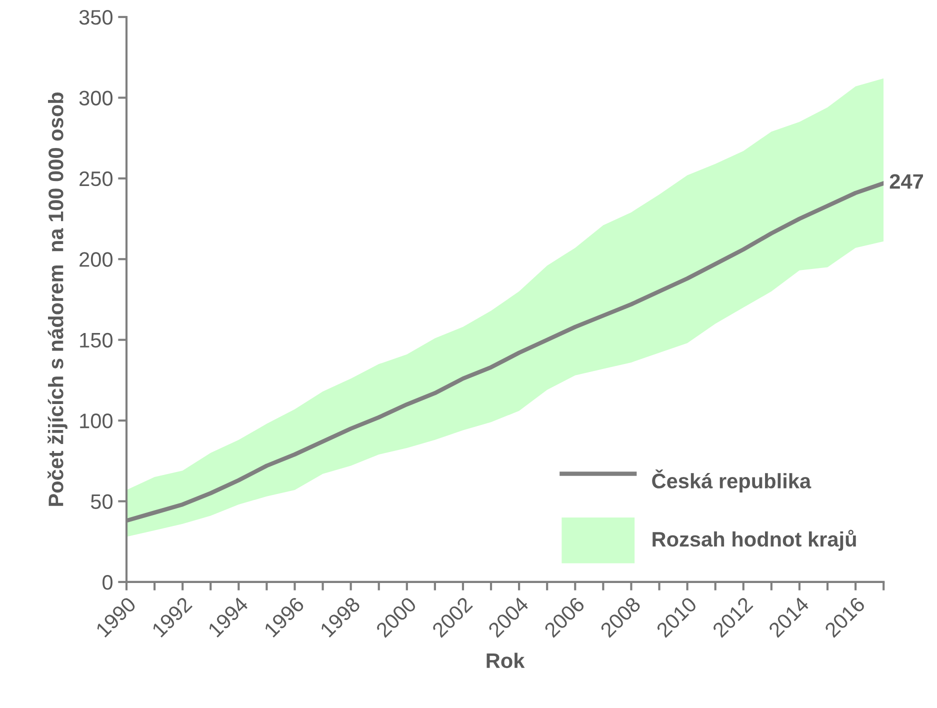 This screenshot has height=708, width=937. Describe the element at coordinates (96, 178) in the screenshot. I see `y-tick-label: 250` at that location.